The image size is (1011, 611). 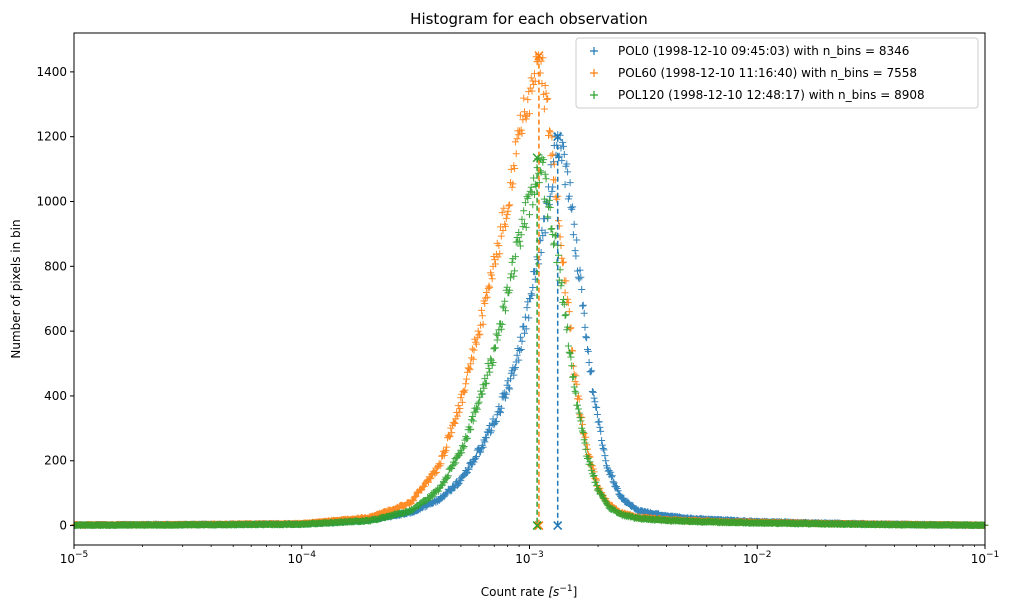 I want to click on peak-marker-layer, so click(x=547, y=291).